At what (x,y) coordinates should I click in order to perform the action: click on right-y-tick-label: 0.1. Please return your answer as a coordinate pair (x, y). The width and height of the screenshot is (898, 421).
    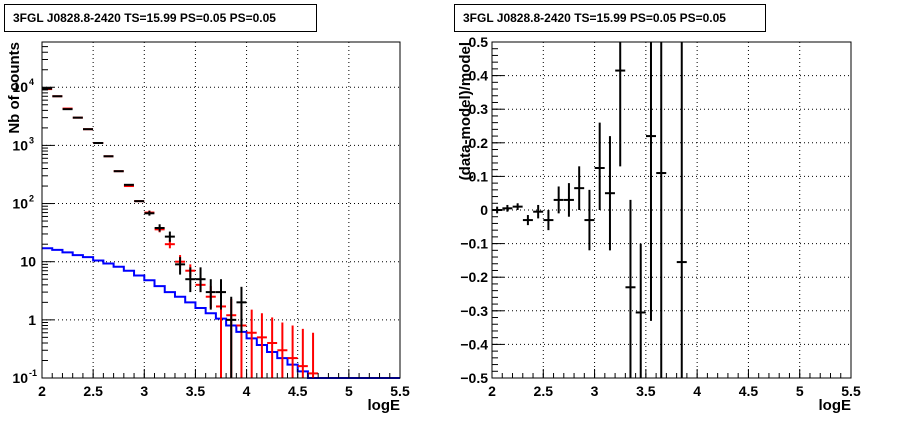
    Looking at the image, I should click on (479, 176).